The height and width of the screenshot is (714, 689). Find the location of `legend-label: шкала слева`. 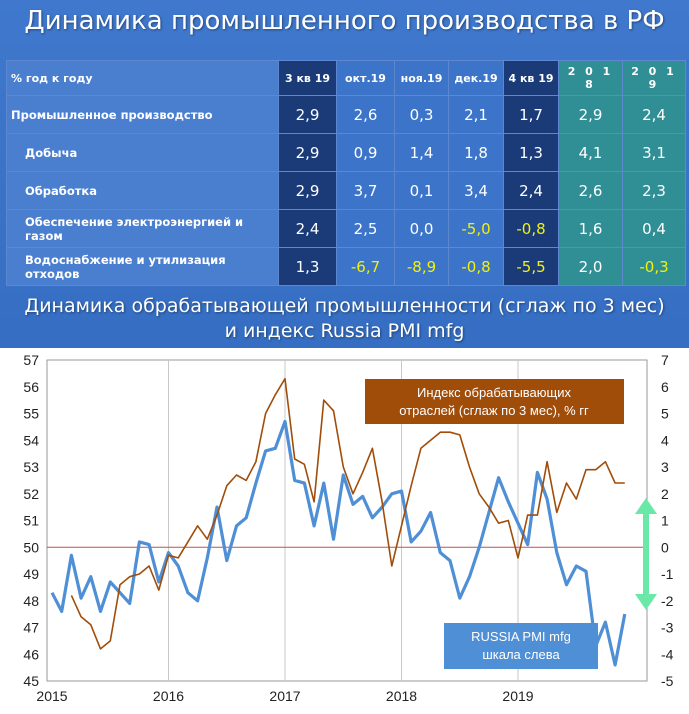

legend-label: шкала слева is located at coordinates (521, 654).